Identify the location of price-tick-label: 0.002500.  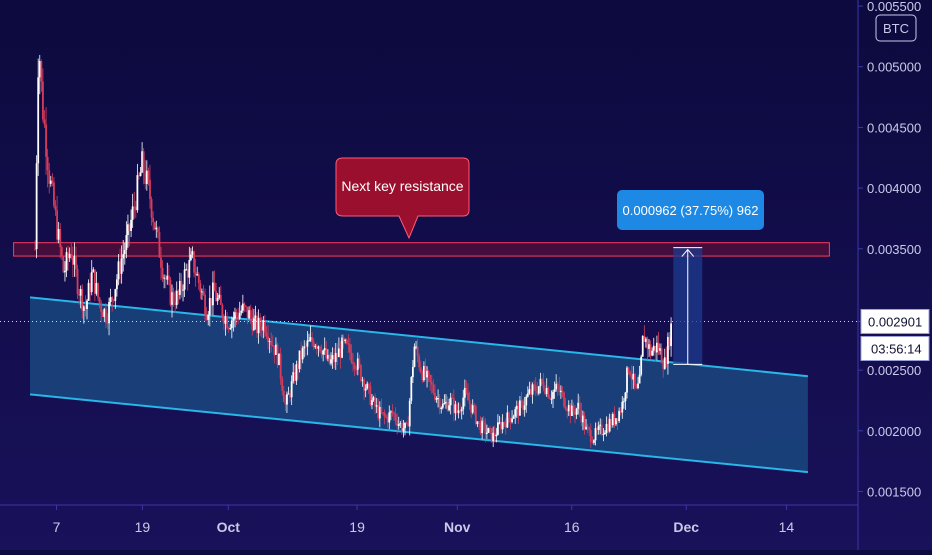
(894, 370).